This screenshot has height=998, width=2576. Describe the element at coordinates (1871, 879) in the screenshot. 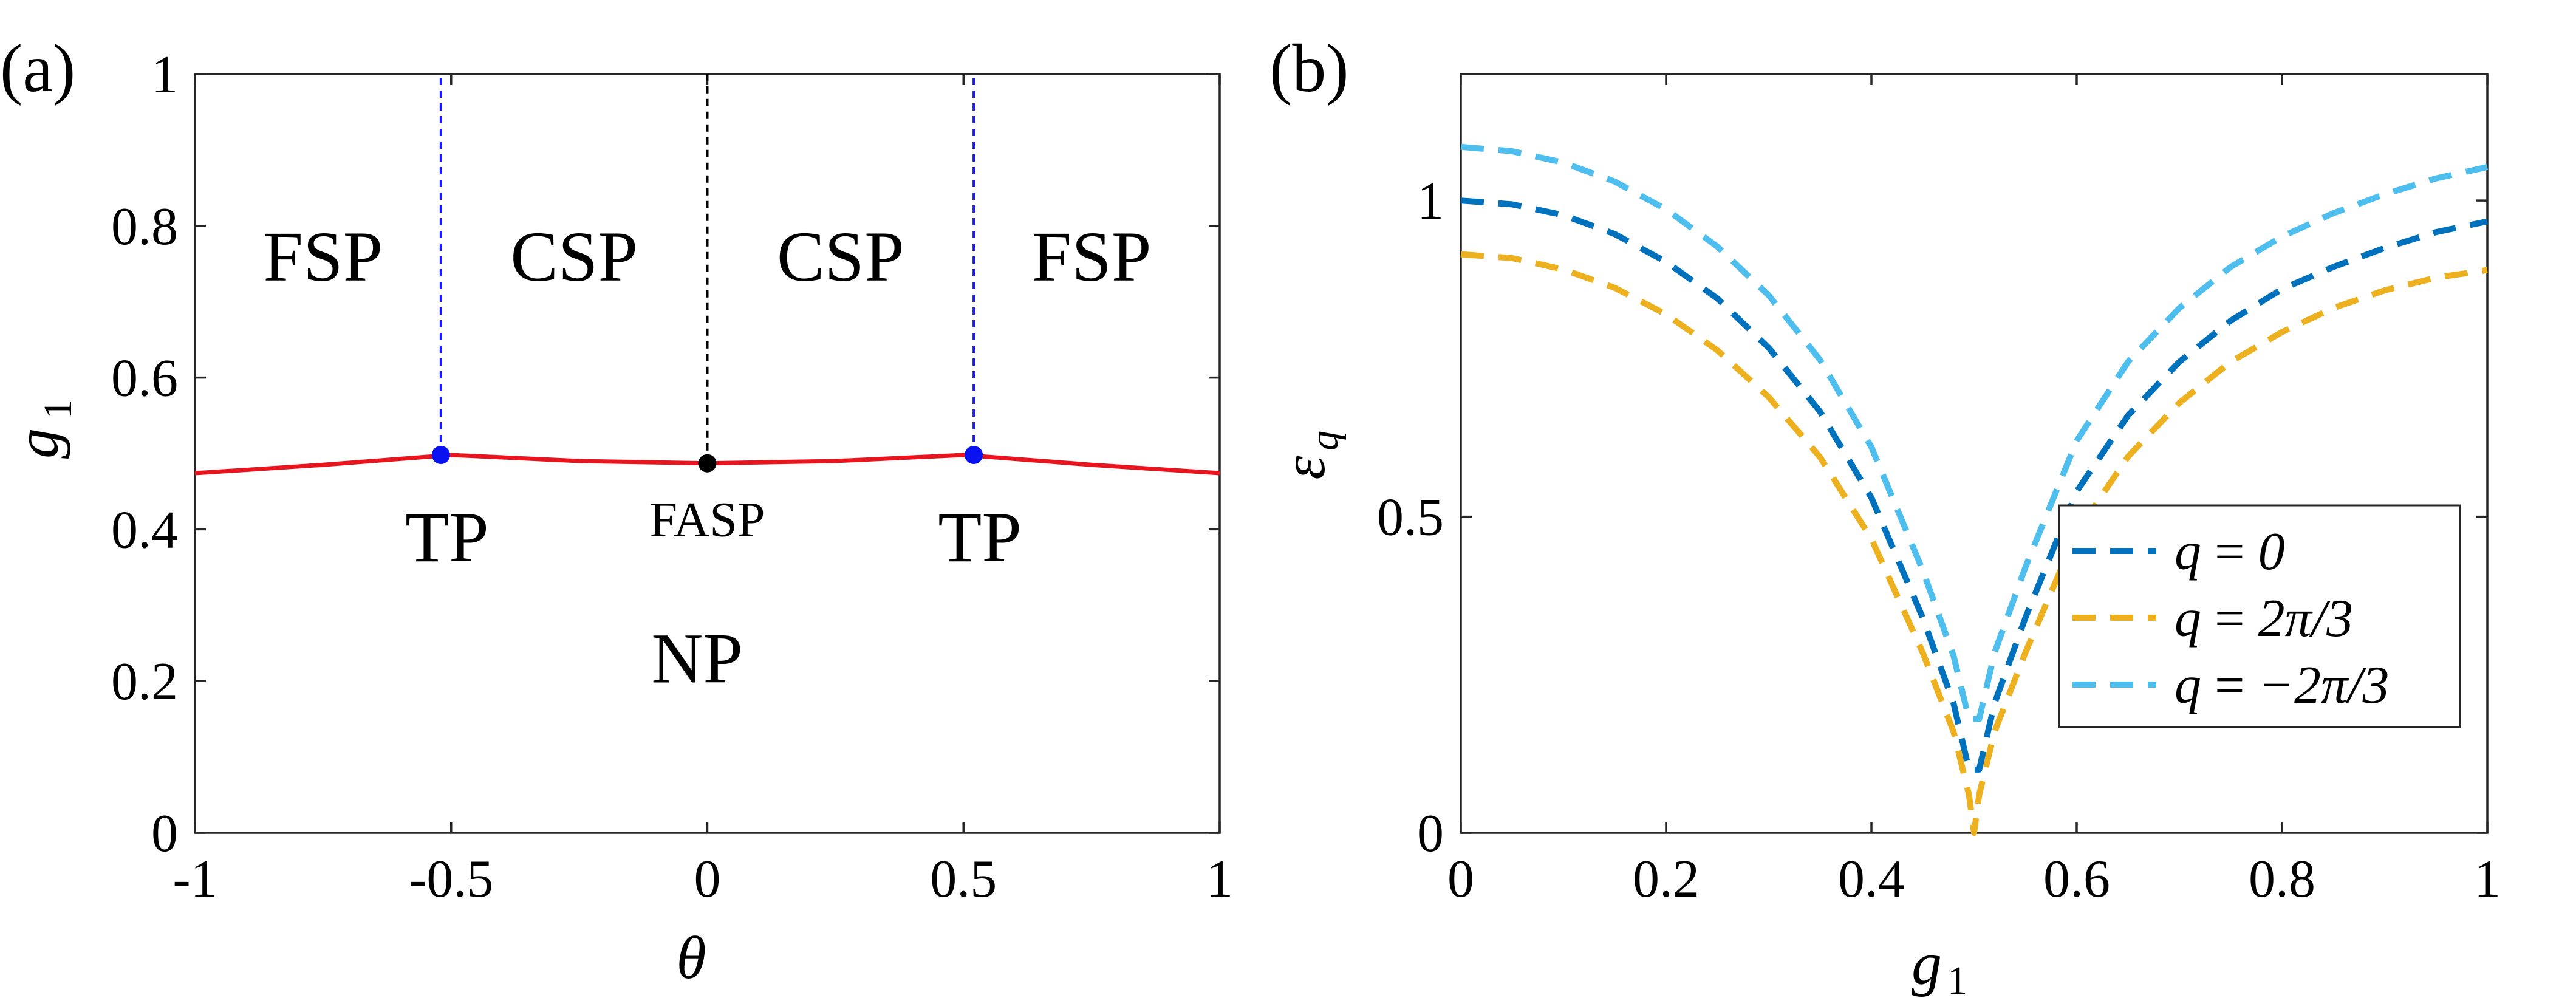

I see `panel-b-xtick-label: 0.4` at that location.